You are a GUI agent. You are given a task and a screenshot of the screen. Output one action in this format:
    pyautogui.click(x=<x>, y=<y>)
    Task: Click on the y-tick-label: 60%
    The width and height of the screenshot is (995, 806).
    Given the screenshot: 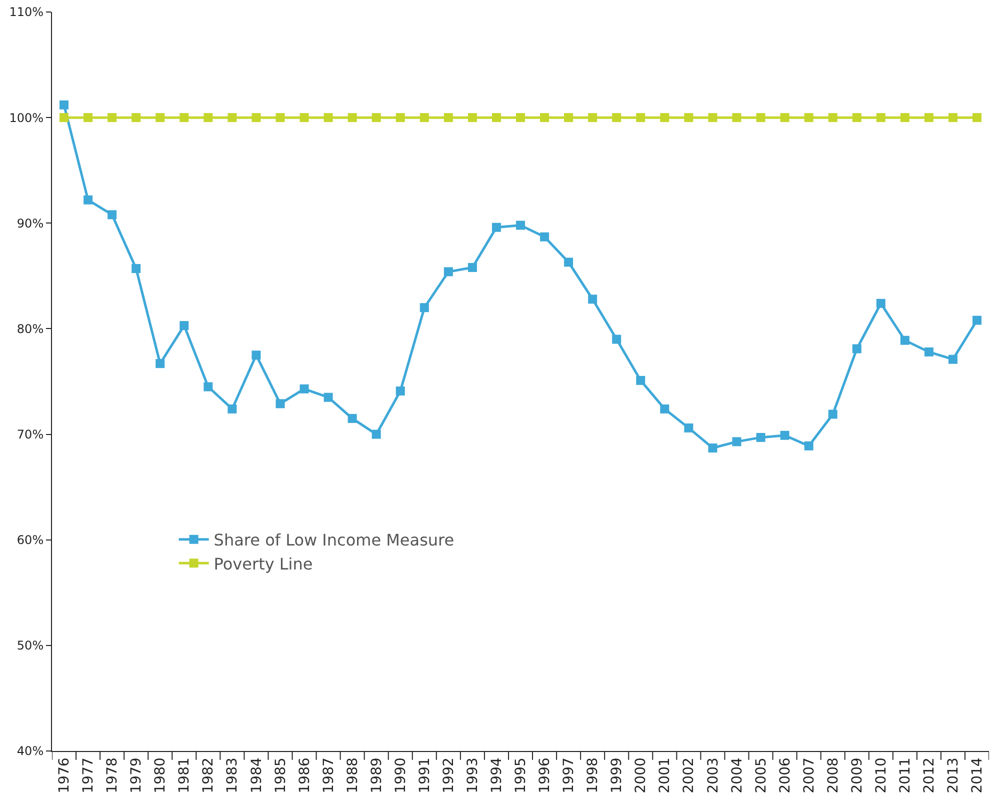 What is the action you would take?
    pyautogui.click(x=30, y=540)
    